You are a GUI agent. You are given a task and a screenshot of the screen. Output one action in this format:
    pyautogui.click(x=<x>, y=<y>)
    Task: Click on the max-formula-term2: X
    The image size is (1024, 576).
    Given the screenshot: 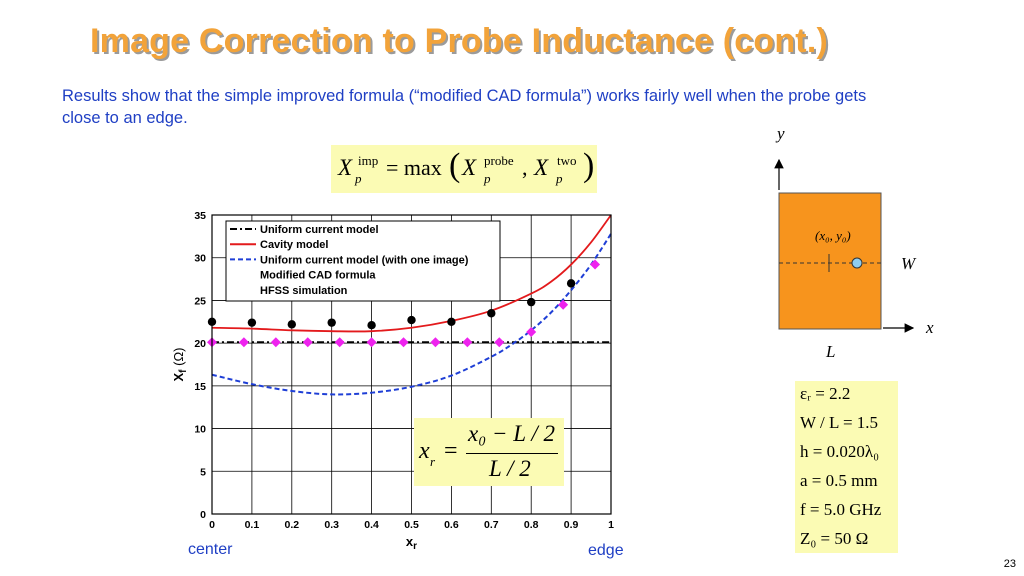 What is the action you would take?
    pyautogui.click(x=541, y=167)
    